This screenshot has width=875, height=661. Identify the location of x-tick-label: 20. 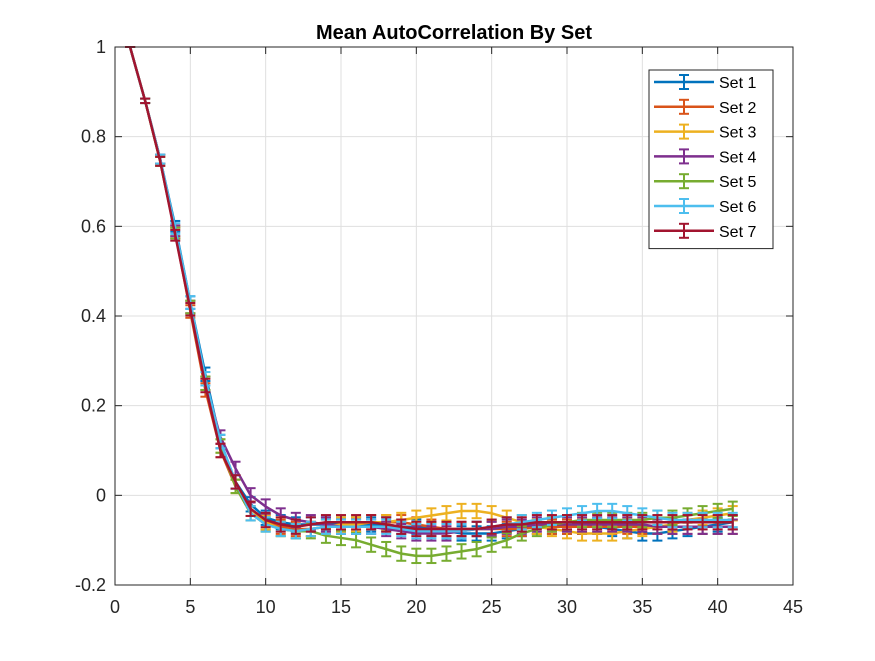
(416, 607).